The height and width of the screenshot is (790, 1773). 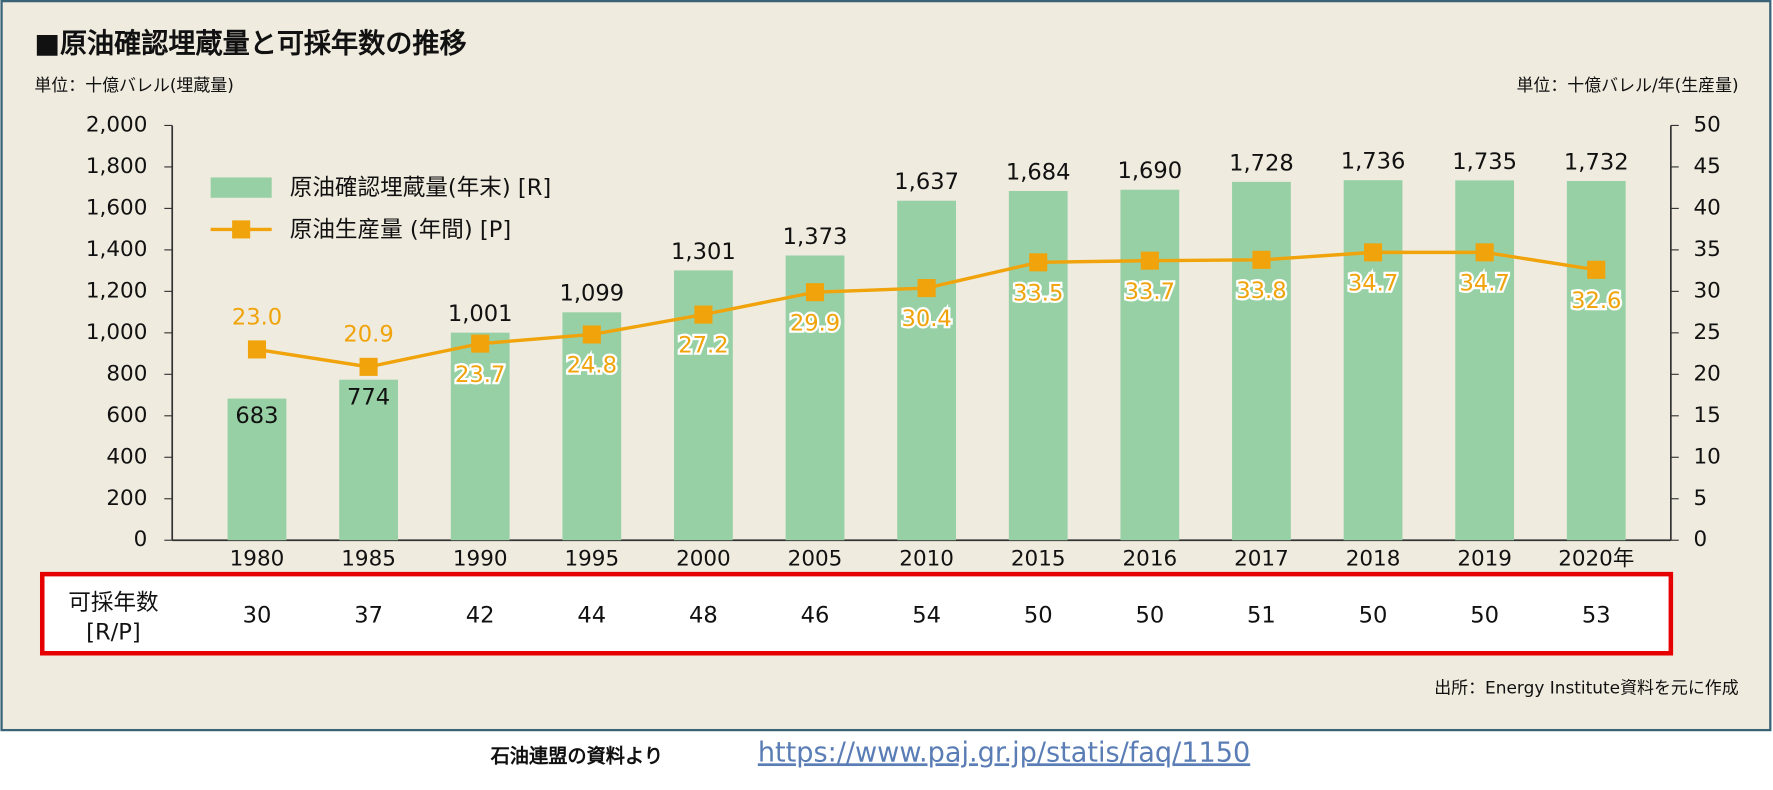 I want to click on y-axis-label: 単位：十億バレル(埋蔵量), so click(x=134, y=85).